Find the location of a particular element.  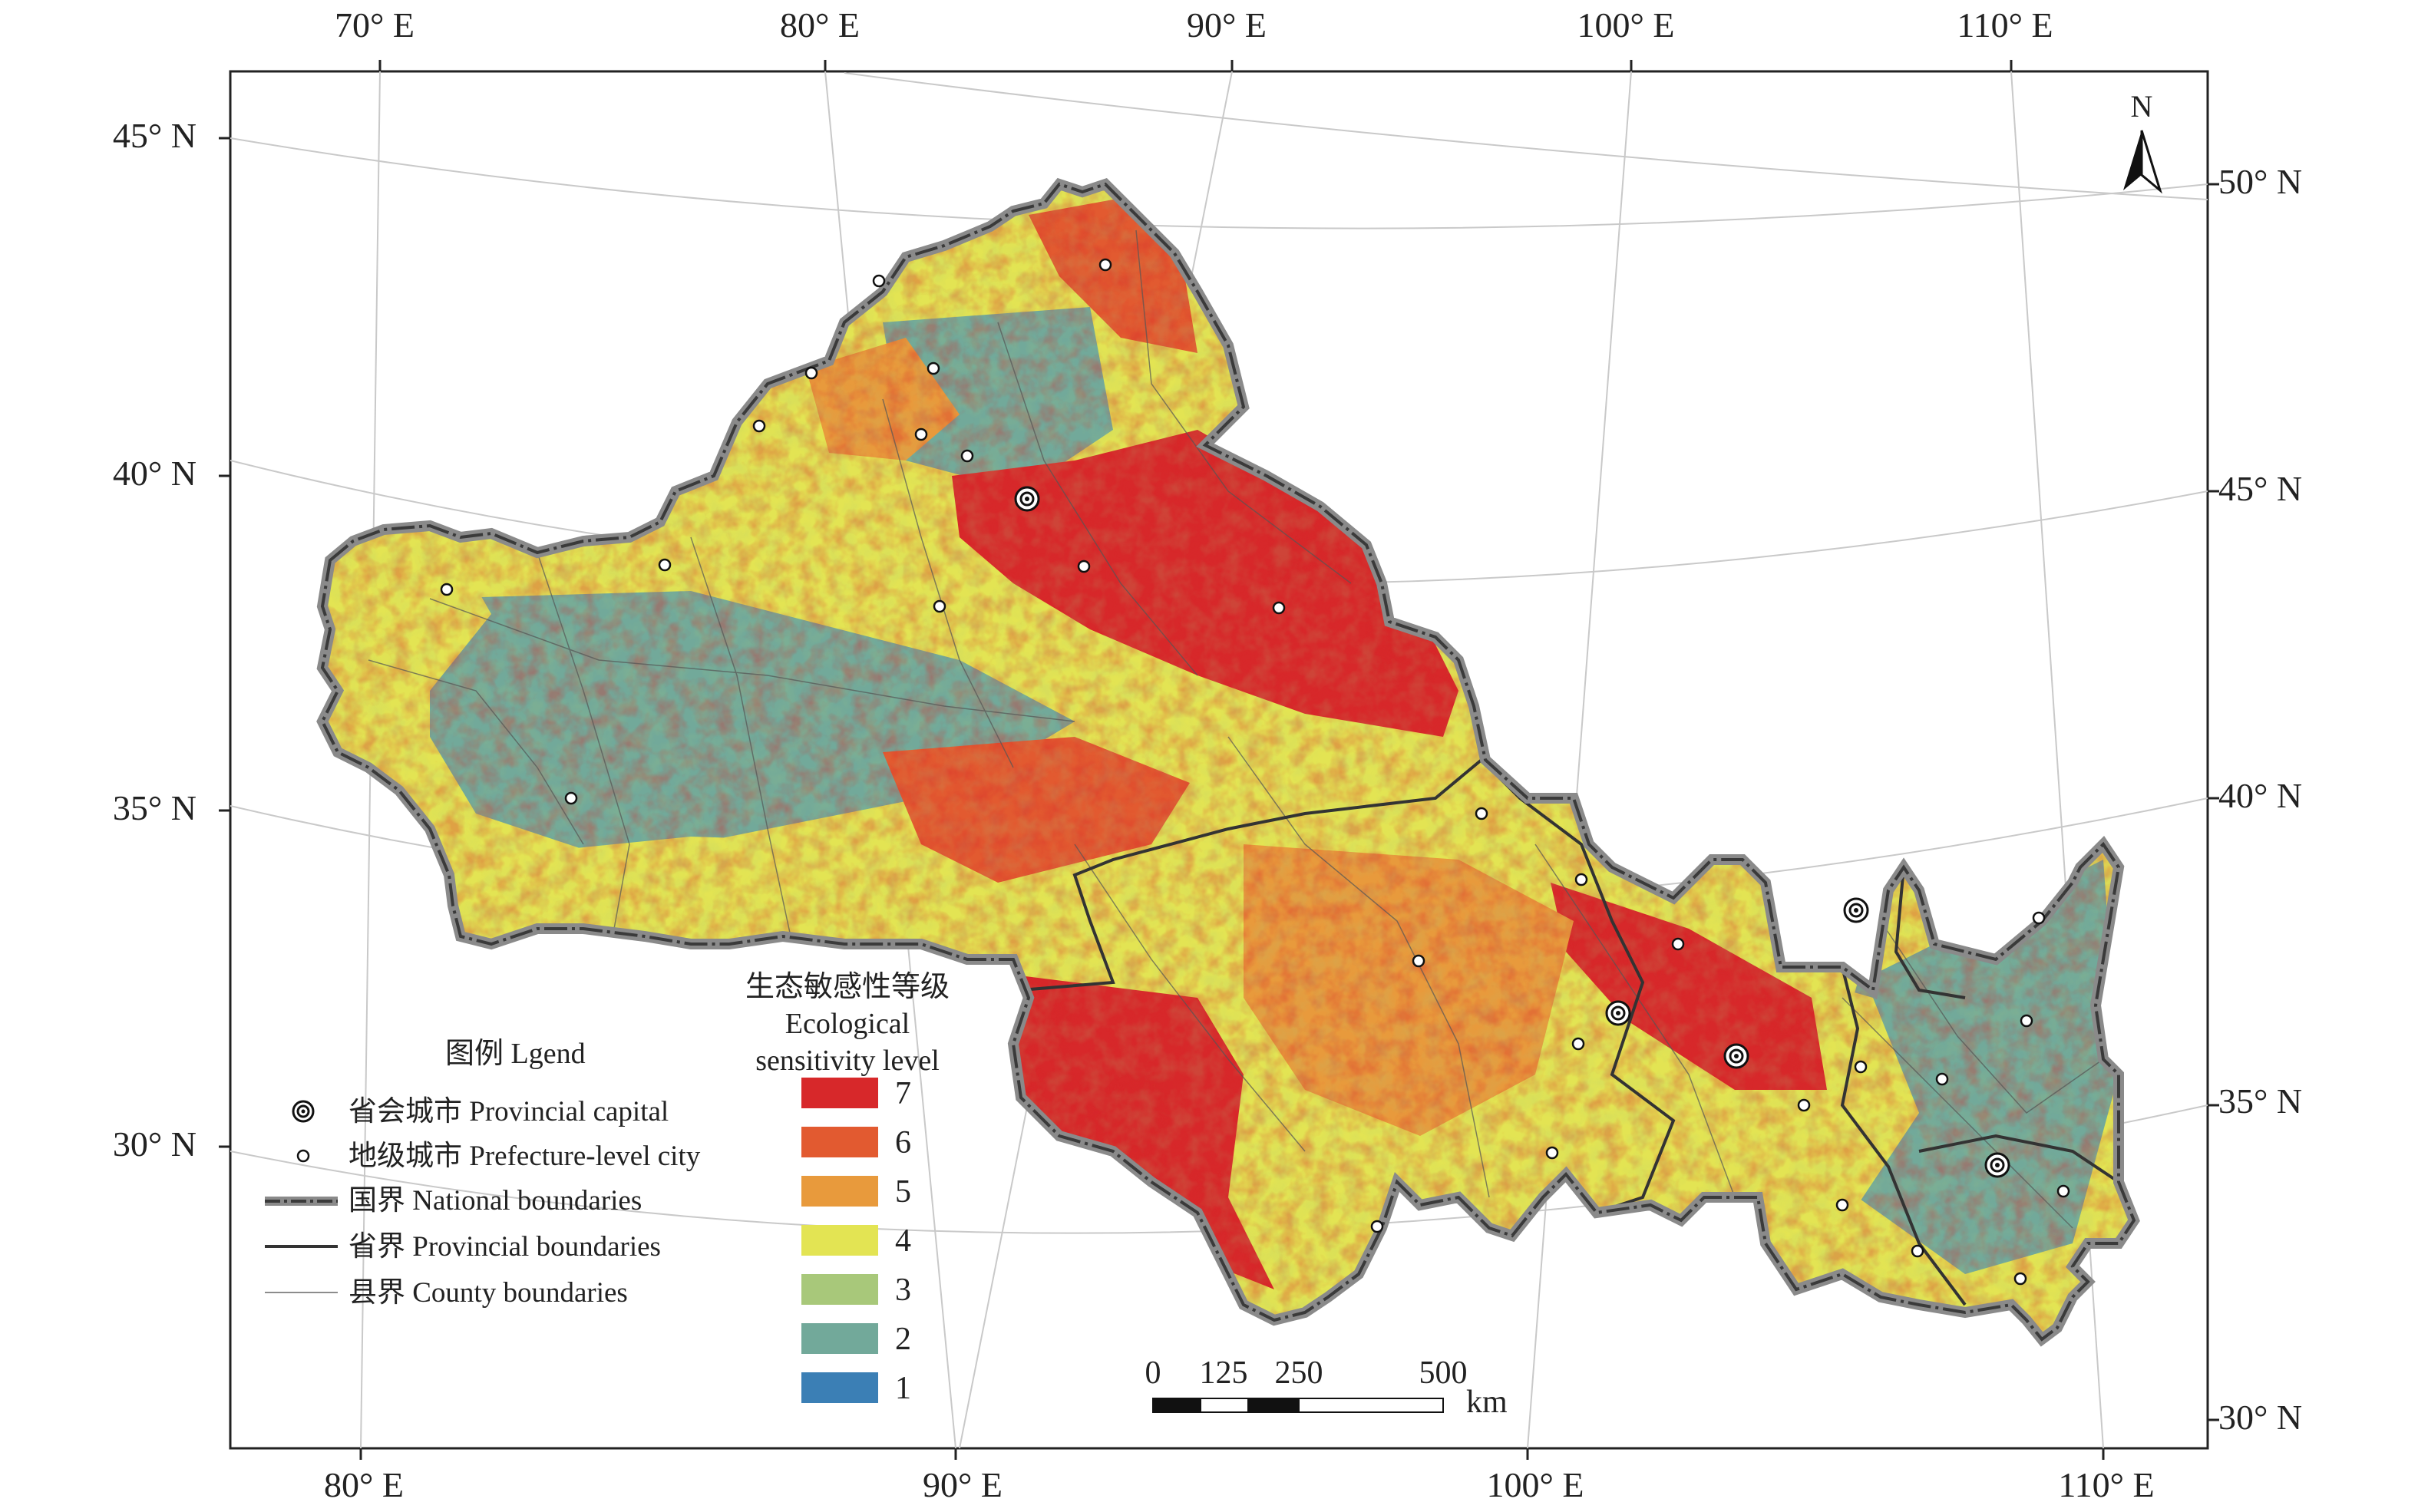

legend-item-provincial-boundary: 省界 Provincial boundaries is located at coordinates (463, 1247).